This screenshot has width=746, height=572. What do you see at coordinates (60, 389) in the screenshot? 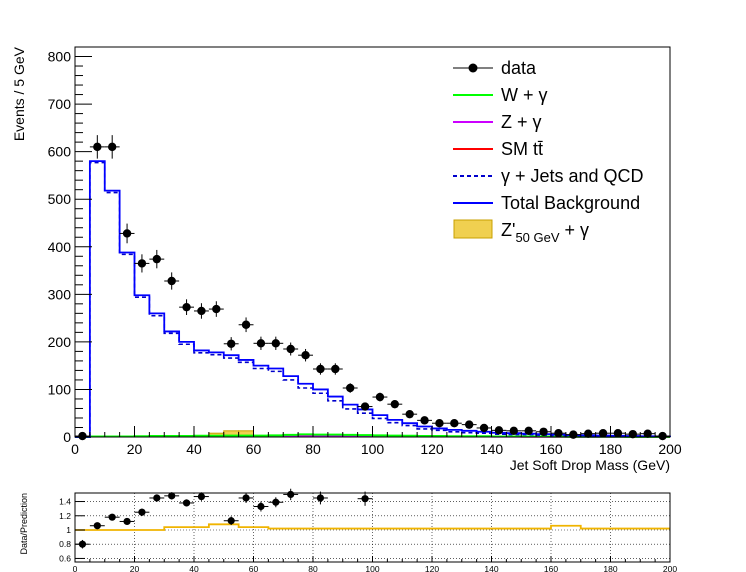
I see `y-tick-label: 100` at bounding box center [60, 389].